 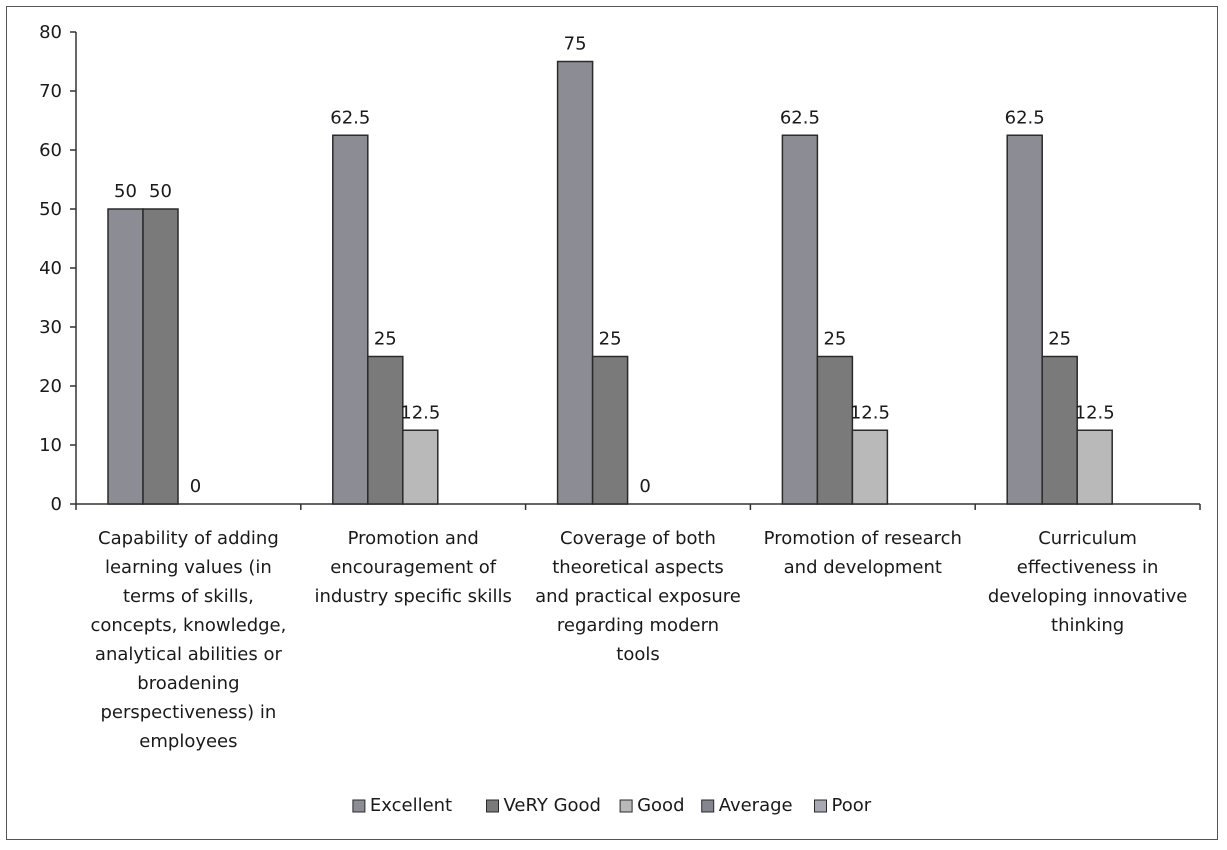 What do you see at coordinates (189, 654) in the screenshot?
I see `category-label: analytical abilities or` at bounding box center [189, 654].